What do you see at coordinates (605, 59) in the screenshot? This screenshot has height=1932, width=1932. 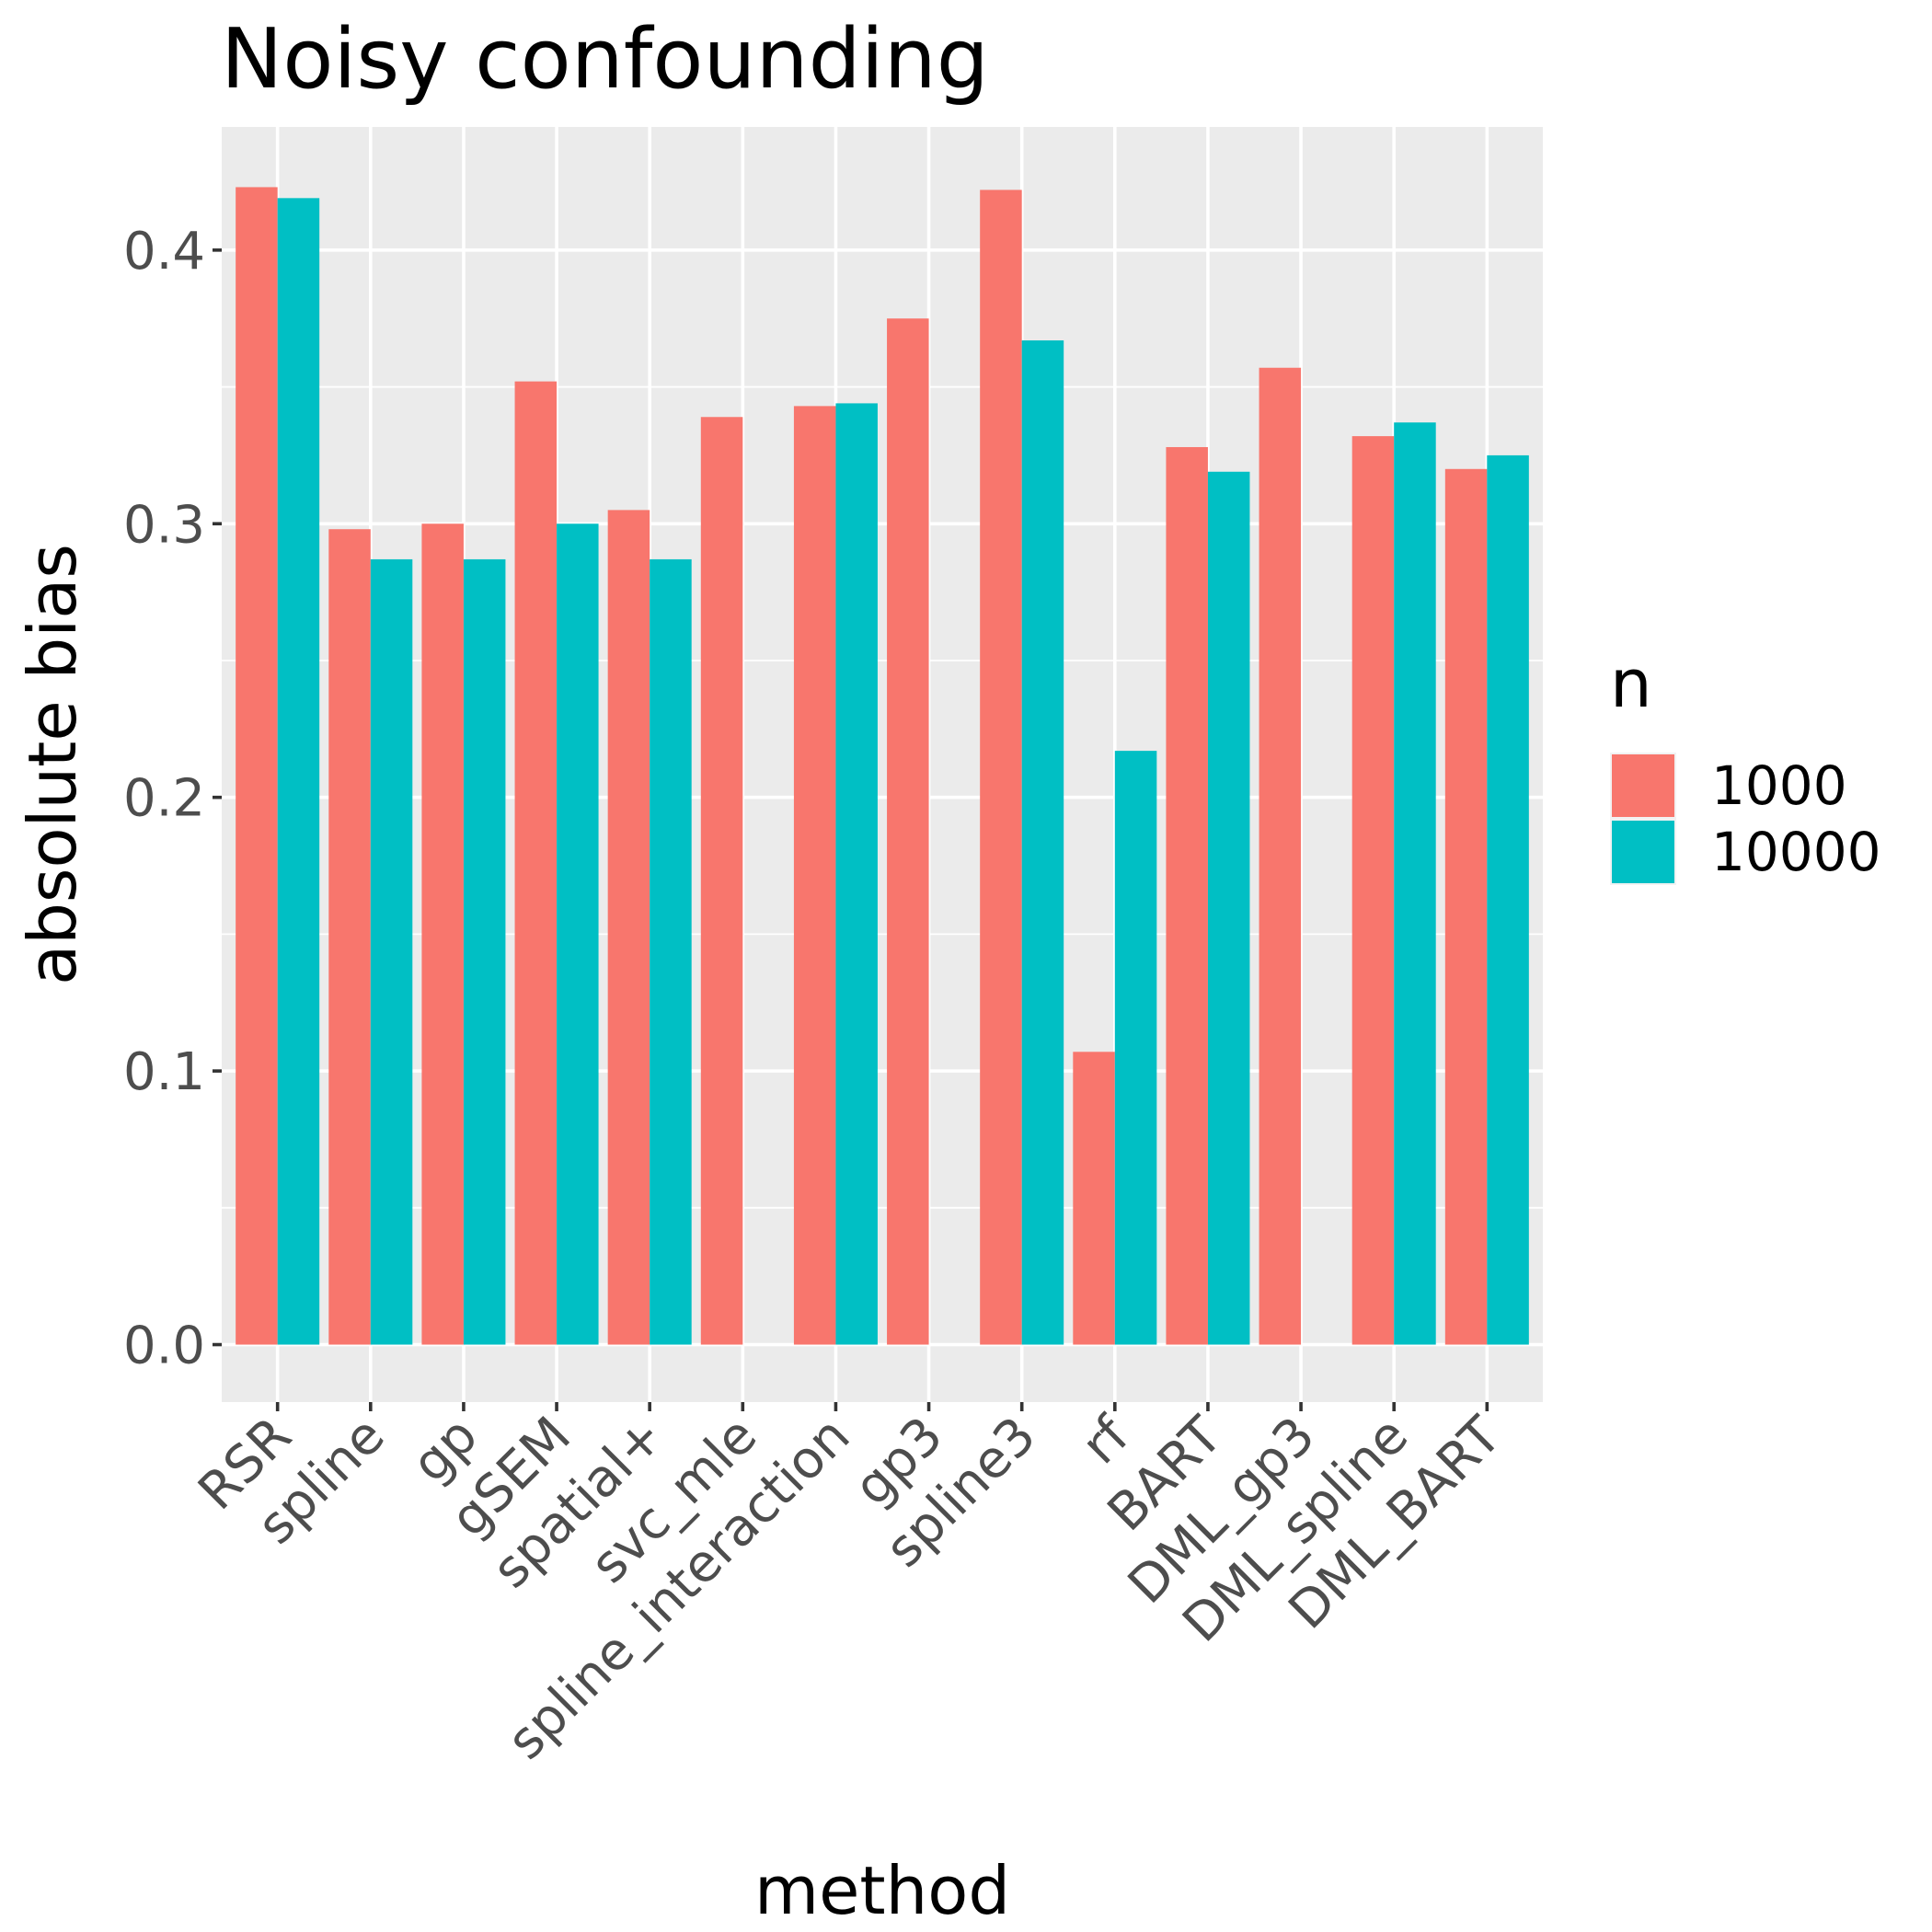 I see `chart-title: Noisy confounding` at bounding box center [605, 59].